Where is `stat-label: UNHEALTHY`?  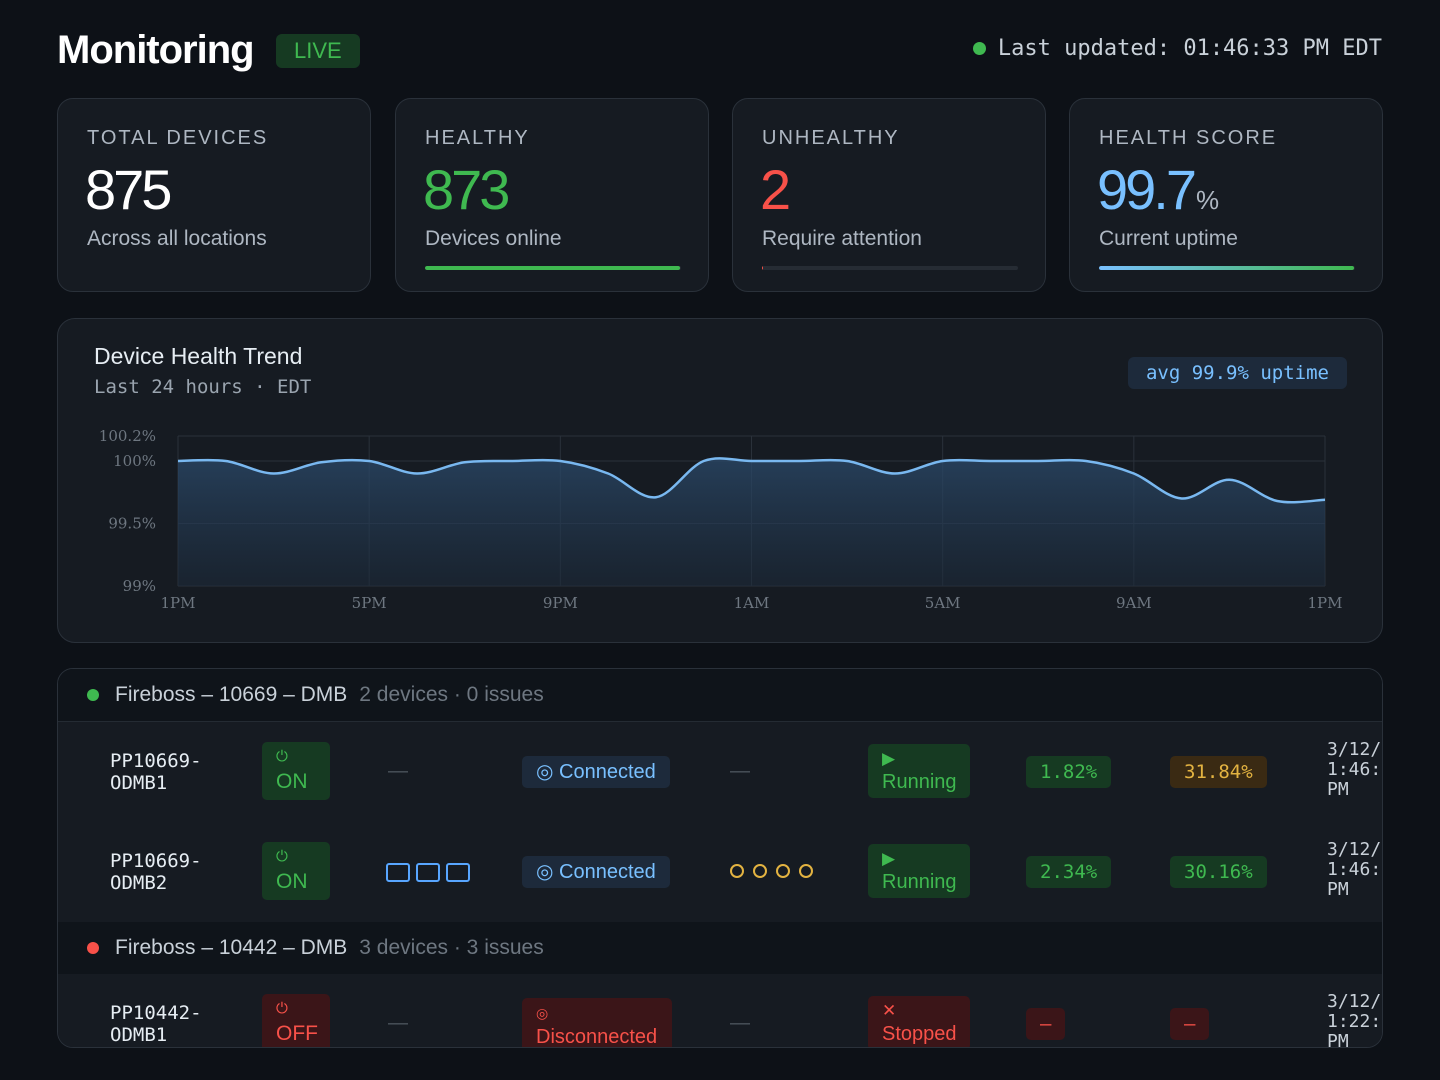 stat-label: UNHEALTHY is located at coordinates (831, 138).